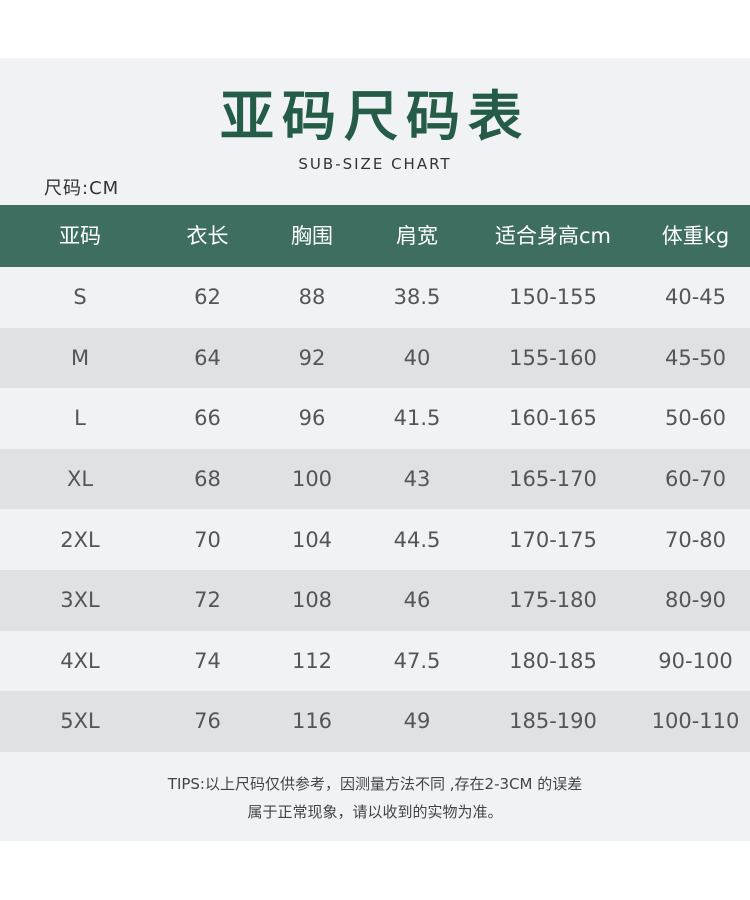  What do you see at coordinates (695, 418) in the screenshot?
I see `table-cell: 50-60` at bounding box center [695, 418].